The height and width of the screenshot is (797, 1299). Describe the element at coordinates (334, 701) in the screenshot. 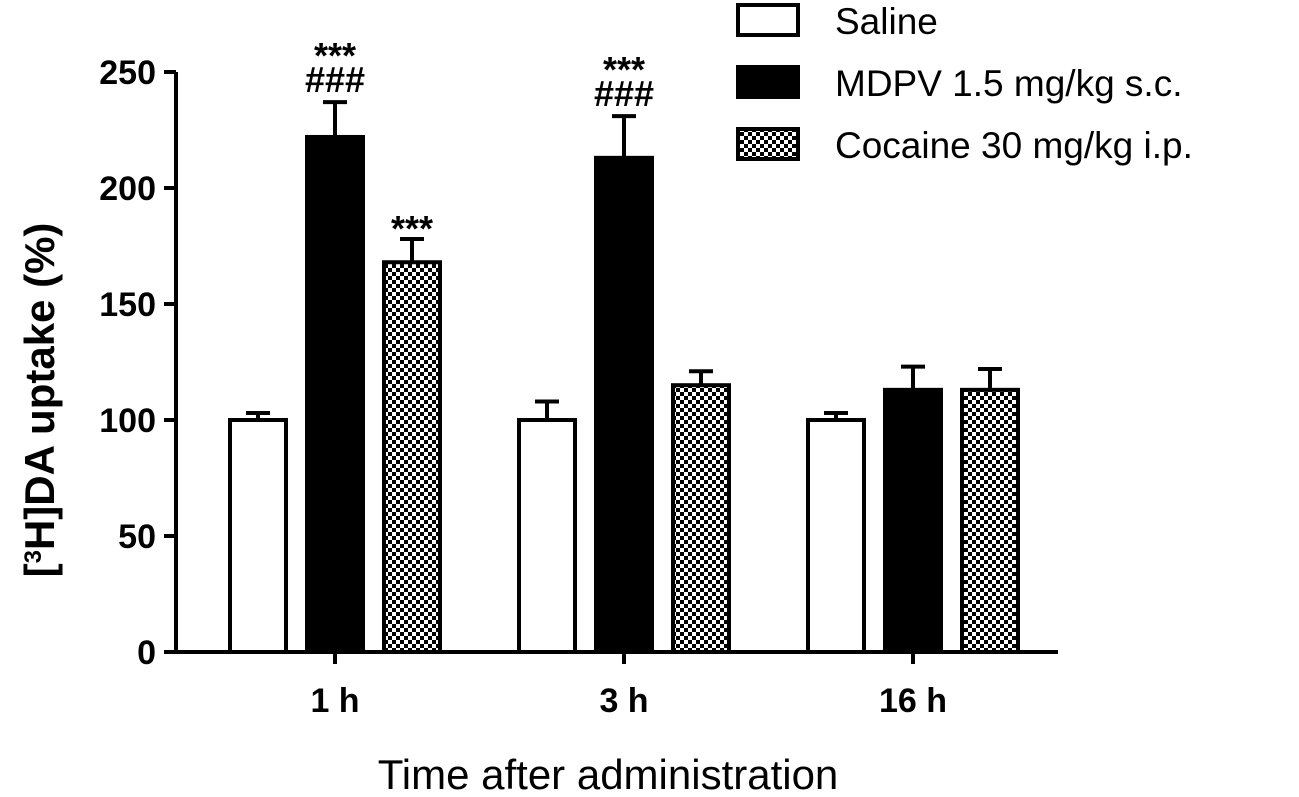

I see `x-tick-label: 1 h` at that location.